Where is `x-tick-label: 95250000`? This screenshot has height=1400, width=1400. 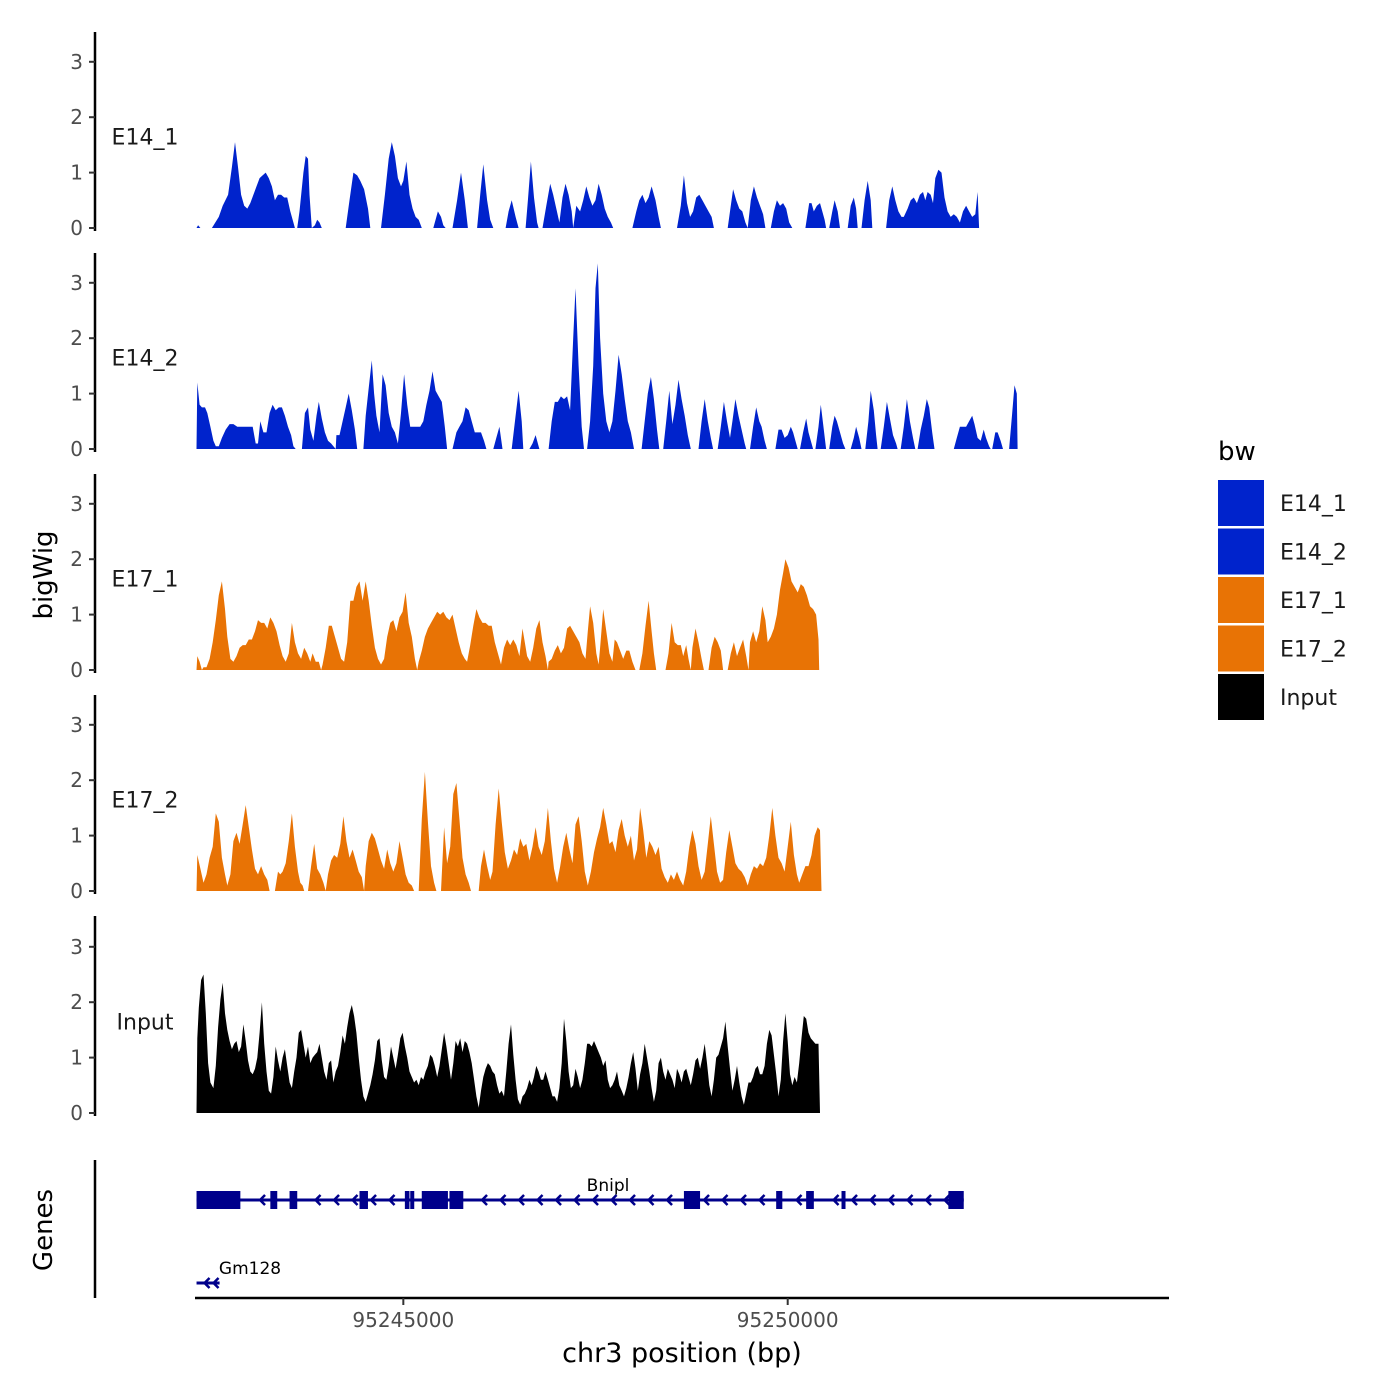
x-tick-label: 95250000 is located at coordinates (788, 1320).